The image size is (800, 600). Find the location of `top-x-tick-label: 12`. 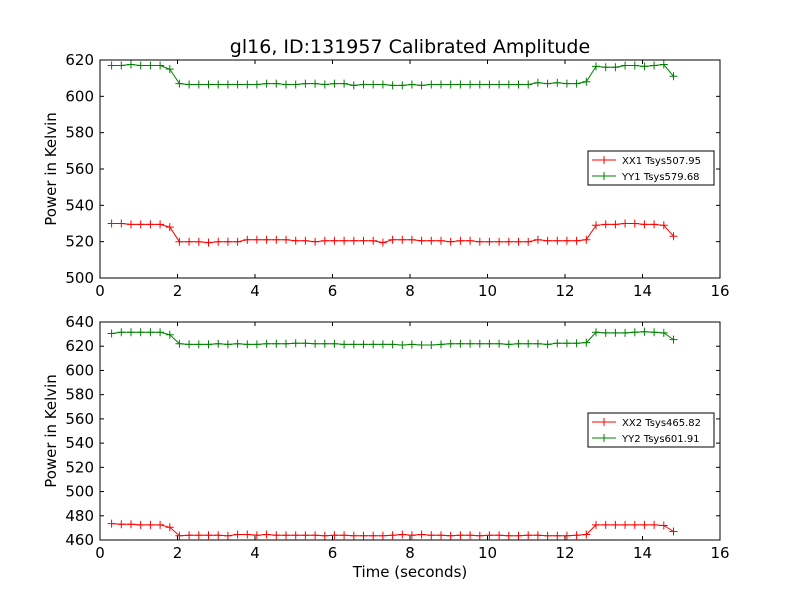

top-x-tick-label: 12 is located at coordinates (564, 291).